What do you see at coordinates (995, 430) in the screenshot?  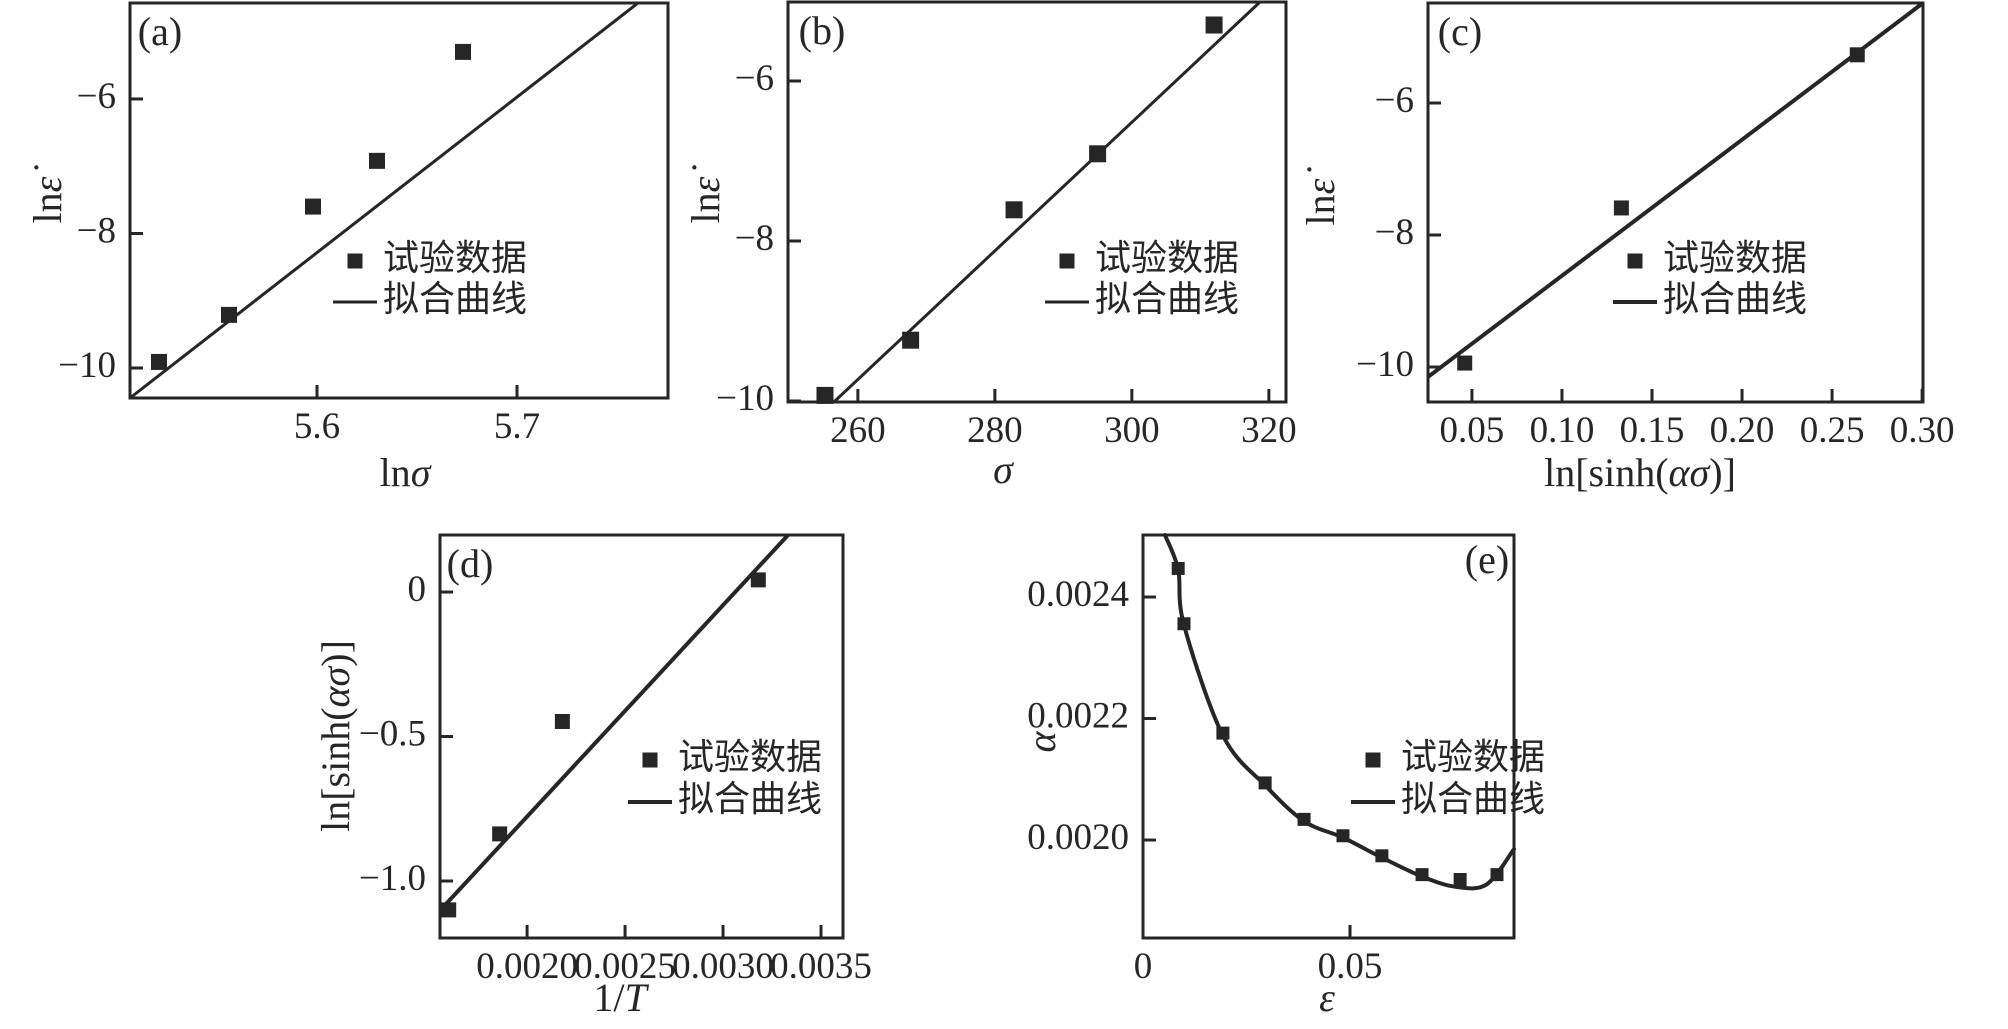 I see `x-tick-label: 280` at bounding box center [995, 430].